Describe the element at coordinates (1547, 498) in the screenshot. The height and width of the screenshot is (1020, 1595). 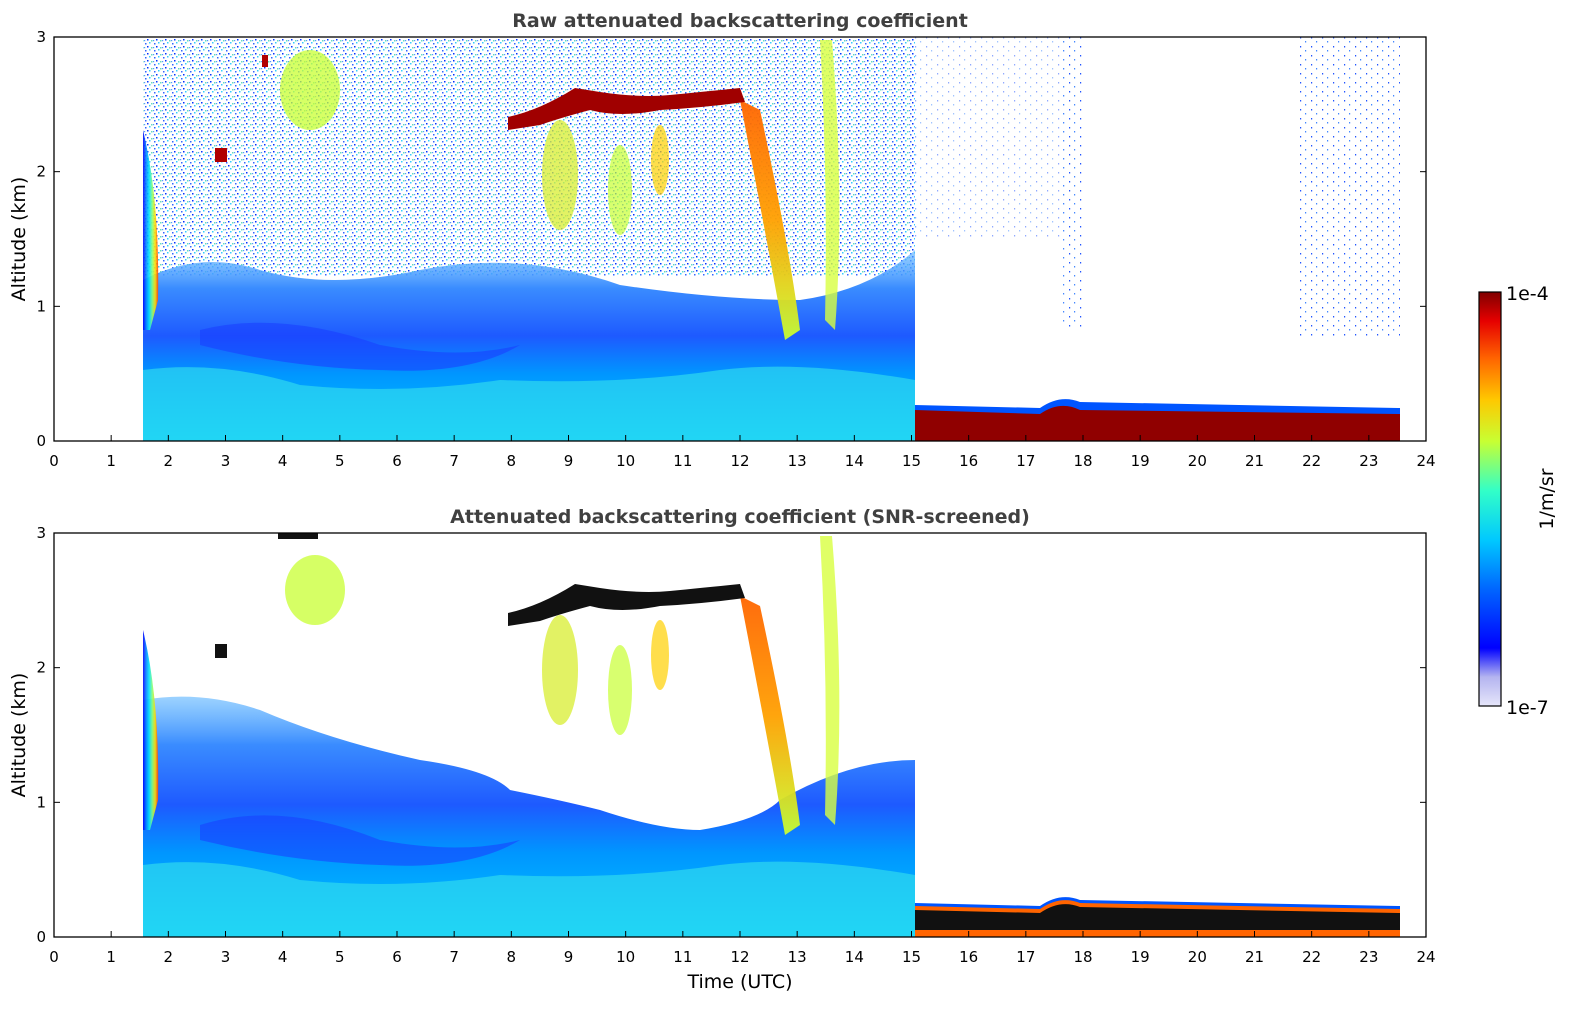
I see `colorbar-unit-label: 1/m/sr` at that location.